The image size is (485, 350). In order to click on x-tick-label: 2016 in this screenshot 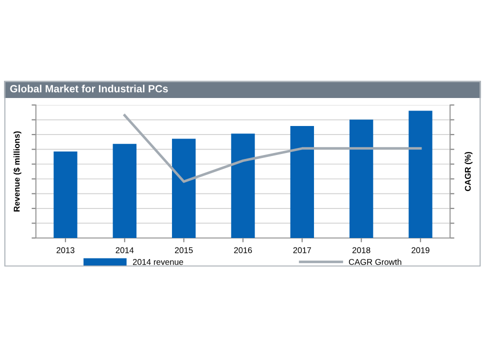, I will do `click(243, 250)`.